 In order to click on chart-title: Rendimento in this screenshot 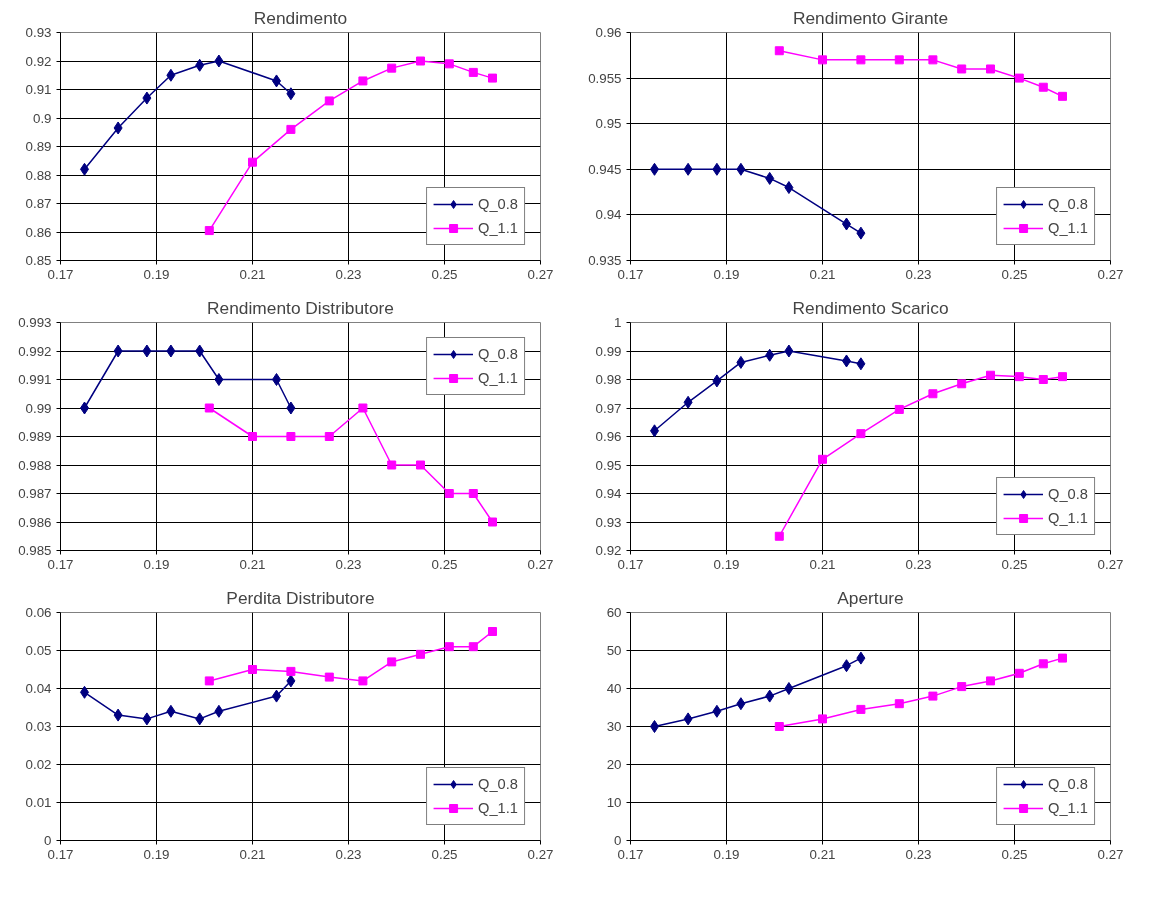, I will do `click(300, 17)`.